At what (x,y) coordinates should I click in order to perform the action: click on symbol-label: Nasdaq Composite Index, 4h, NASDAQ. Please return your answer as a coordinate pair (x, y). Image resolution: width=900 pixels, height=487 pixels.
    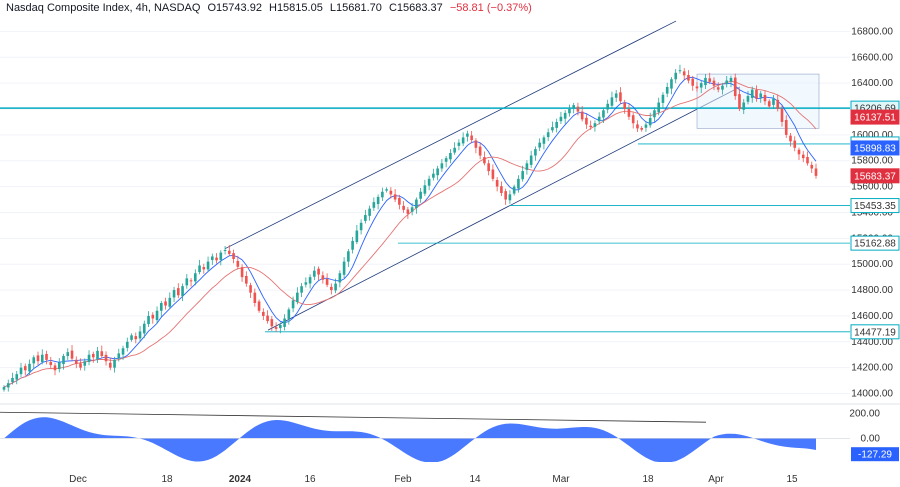
    Looking at the image, I should click on (103, 8).